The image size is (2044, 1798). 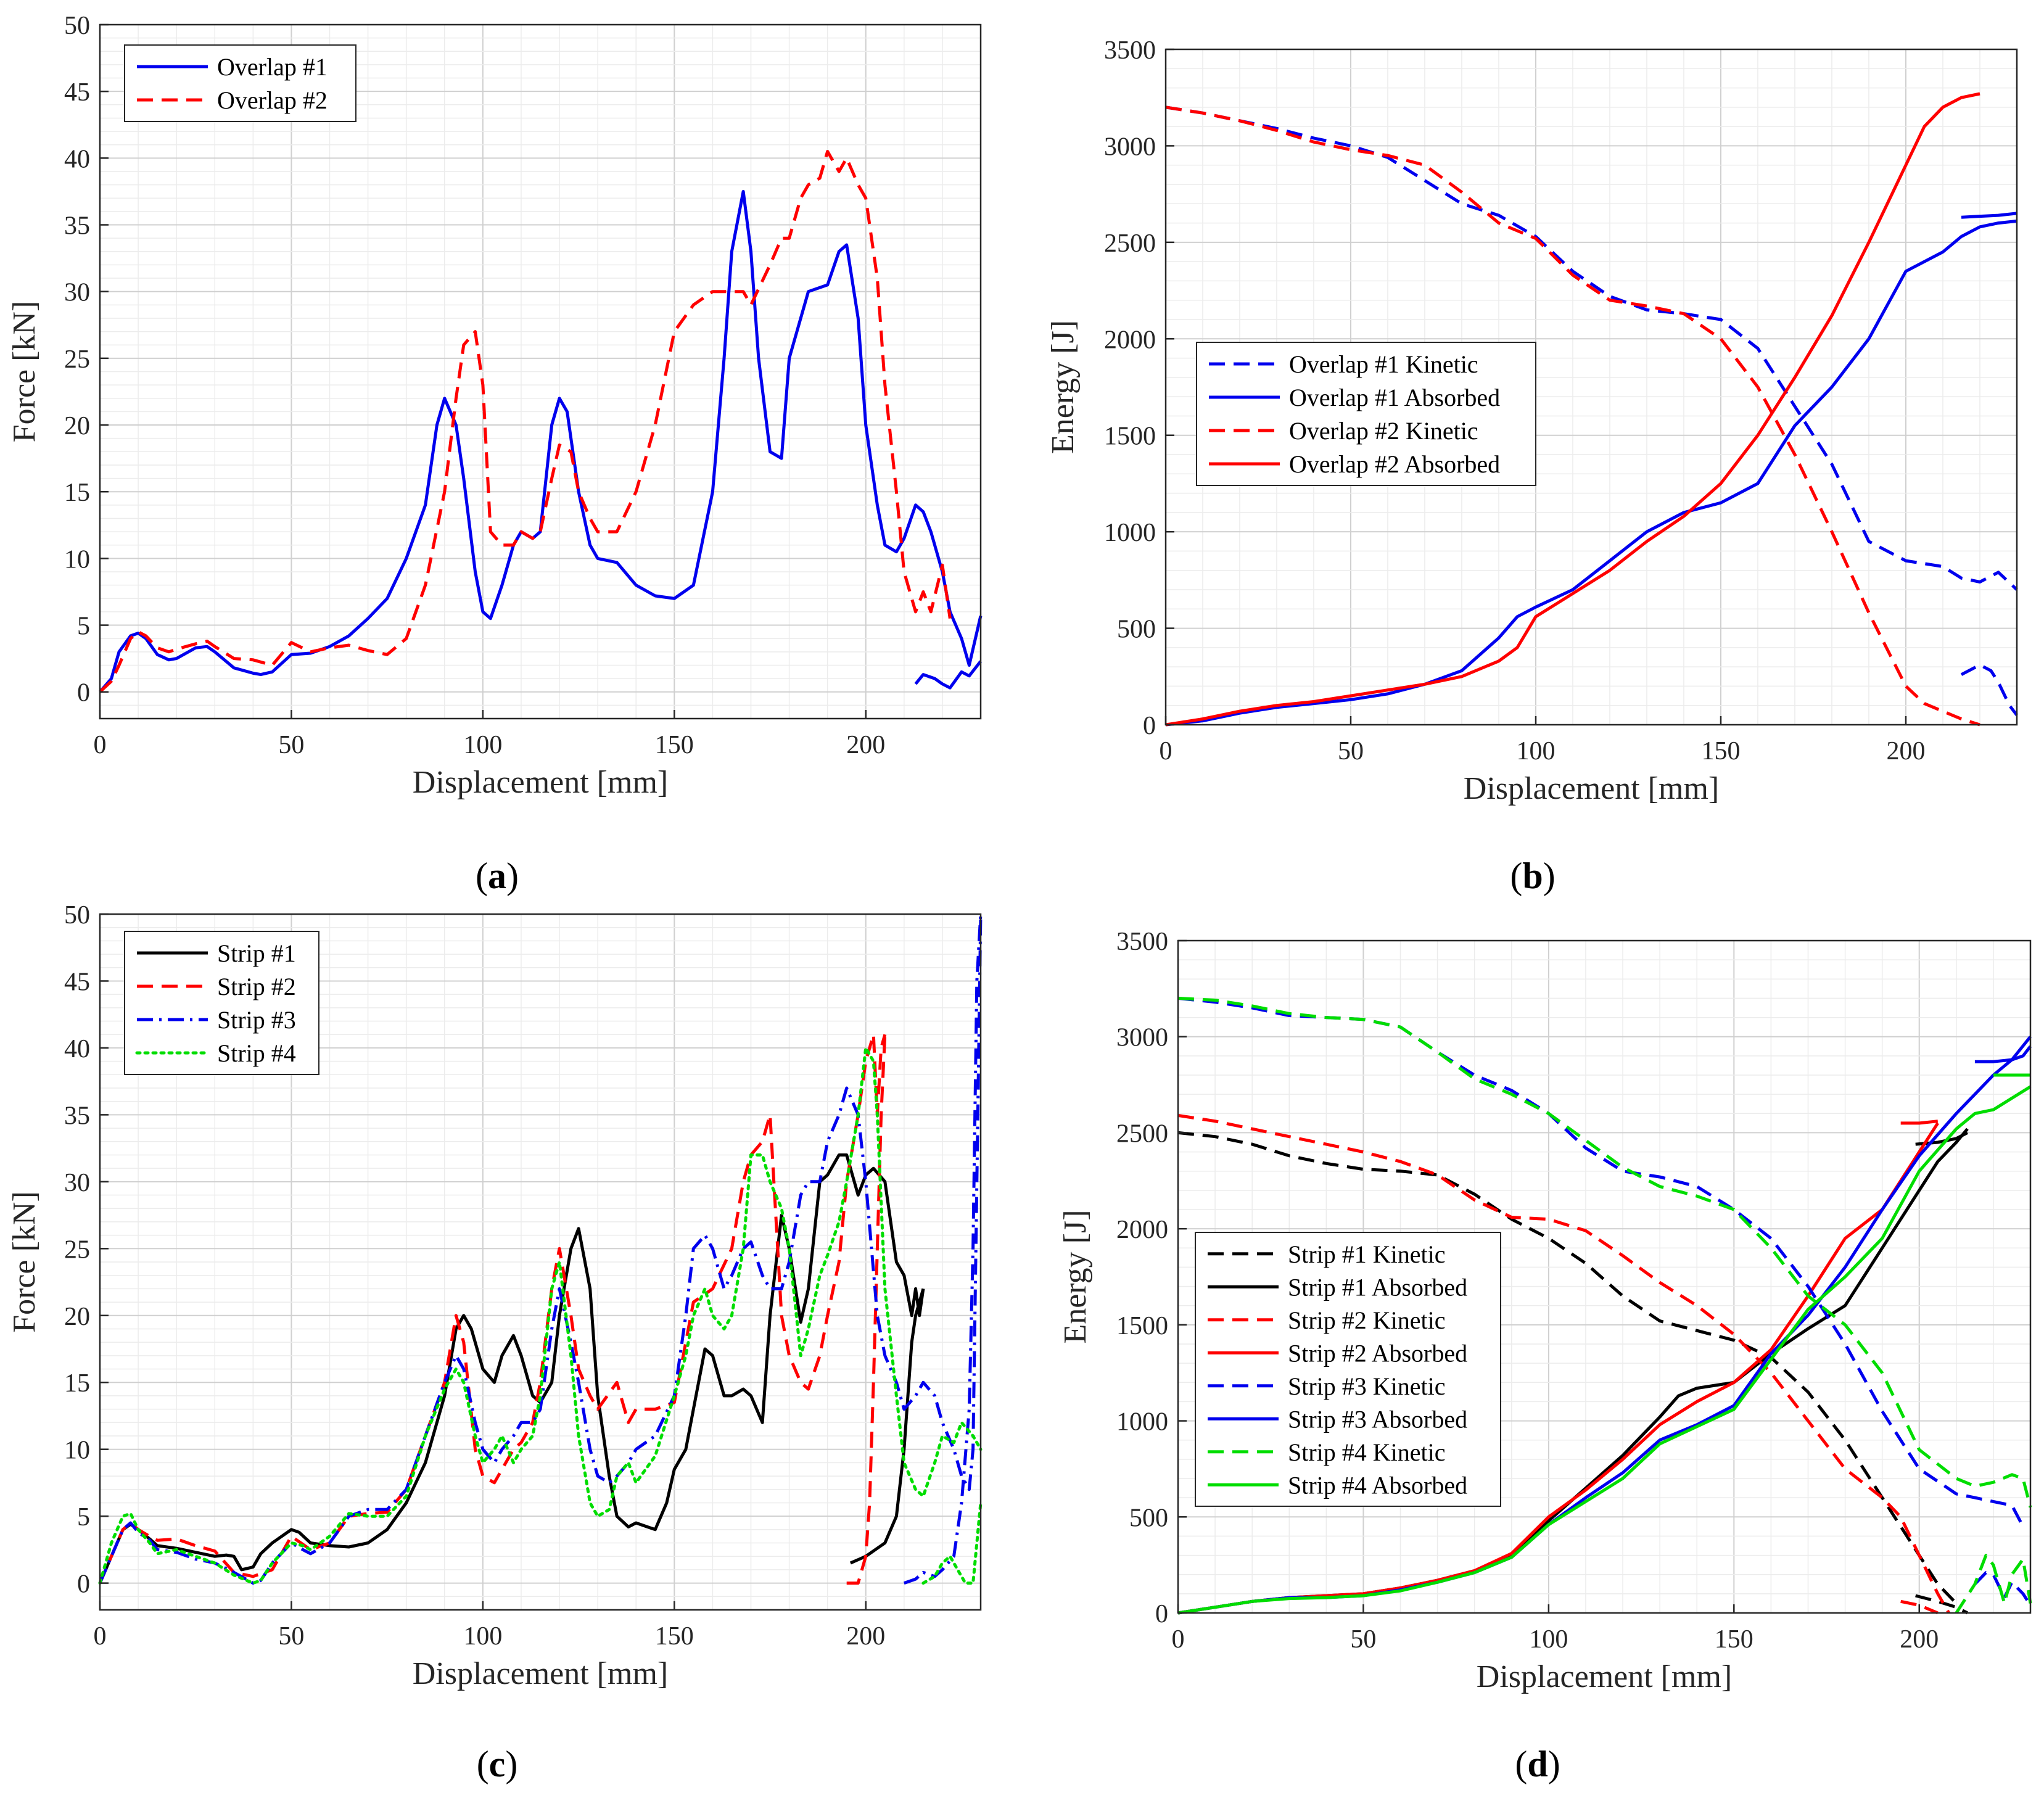 What do you see at coordinates (1142, 1134) in the screenshot?
I see `y-tick-label: 2500` at bounding box center [1142, 1134].